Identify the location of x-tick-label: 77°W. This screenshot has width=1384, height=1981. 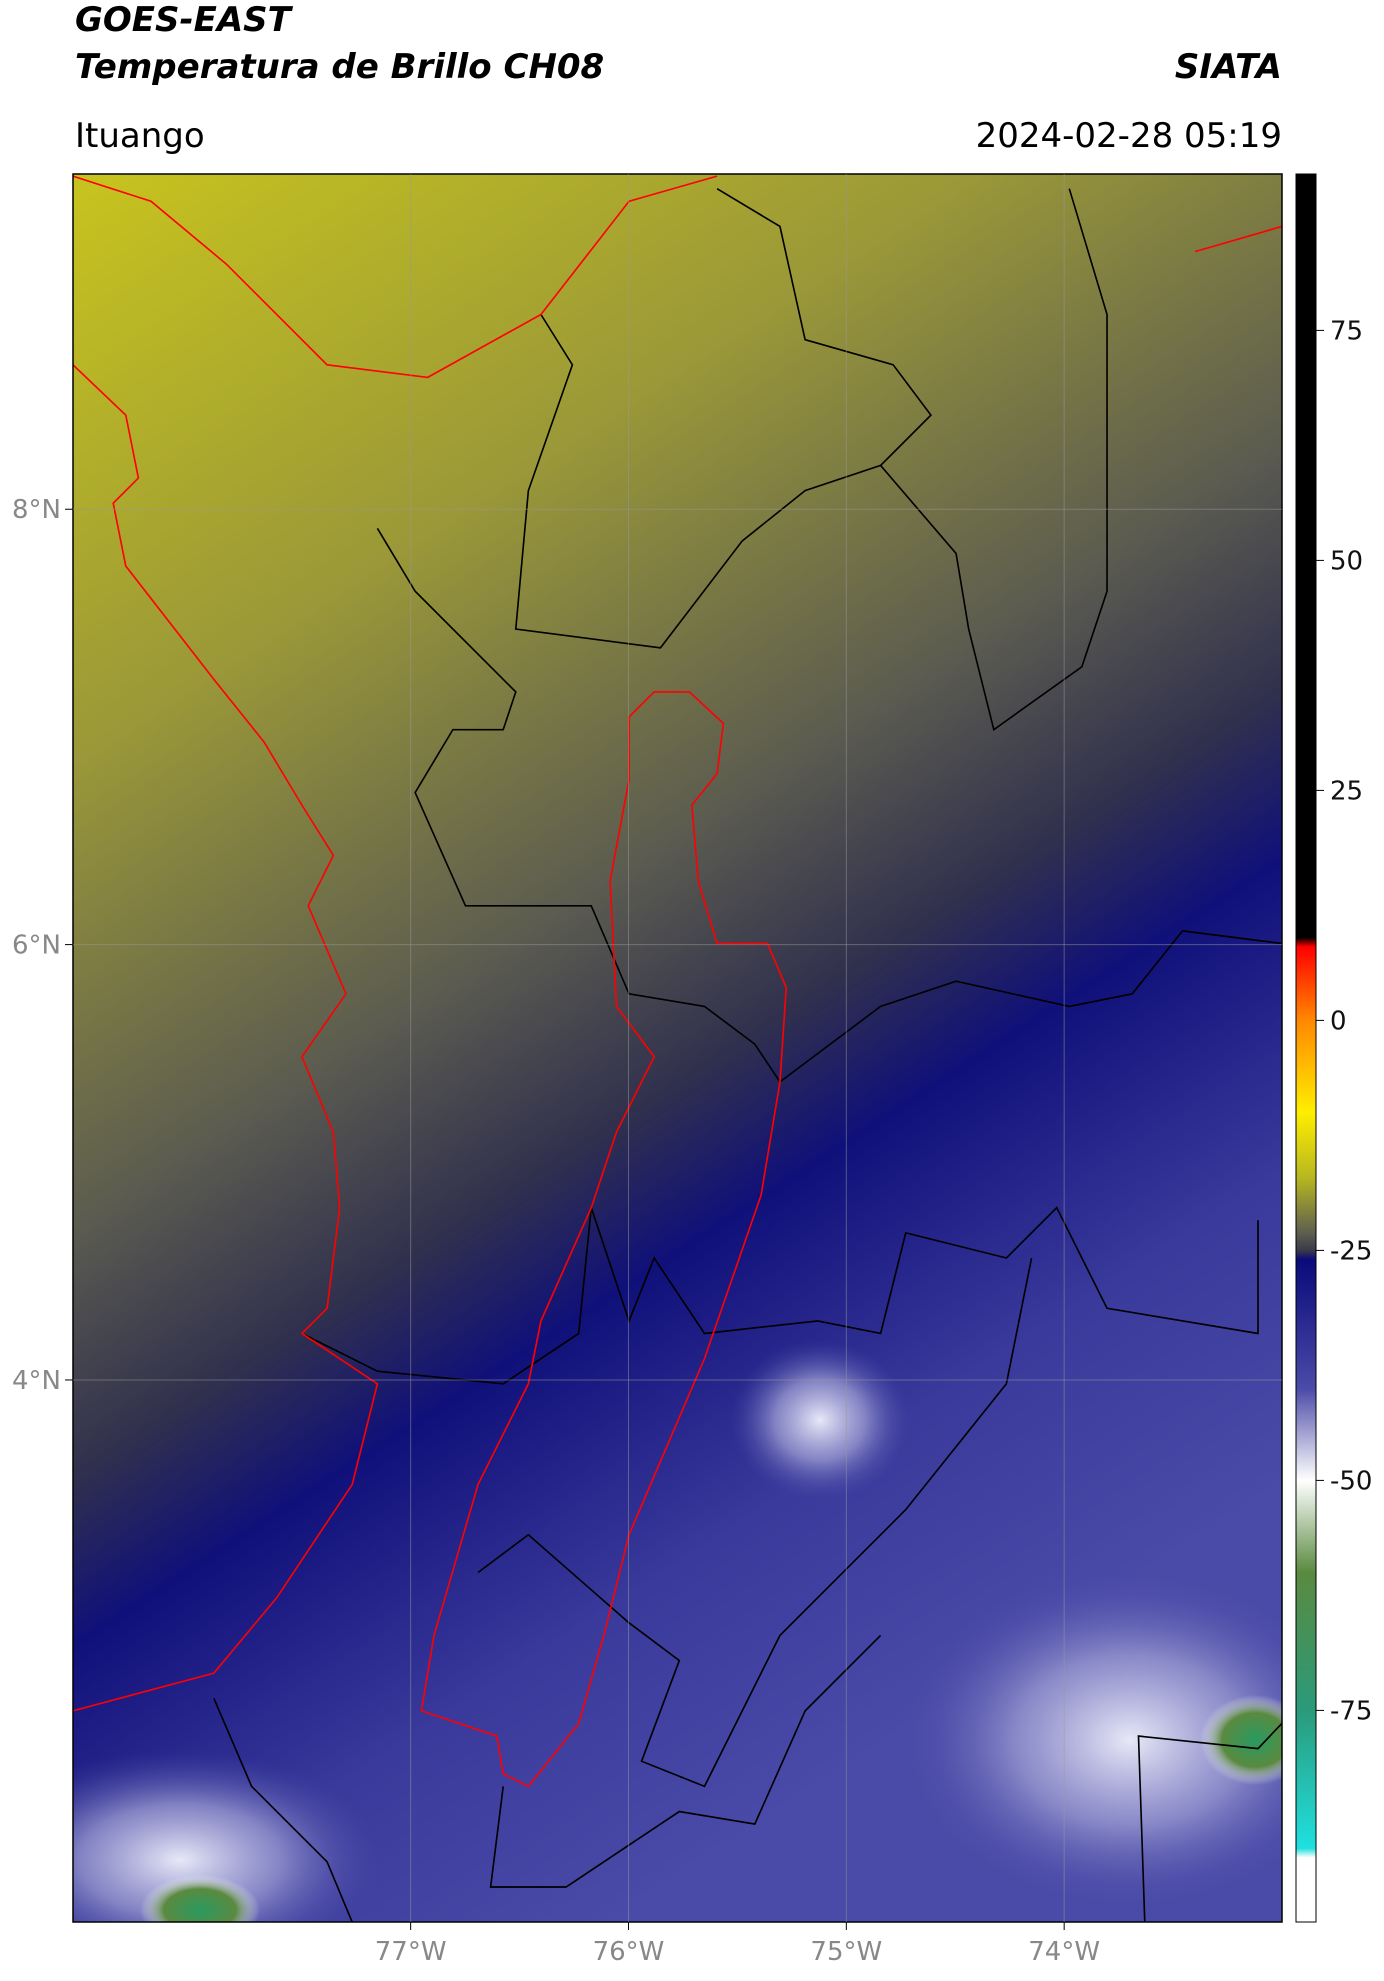
(411, 1952).